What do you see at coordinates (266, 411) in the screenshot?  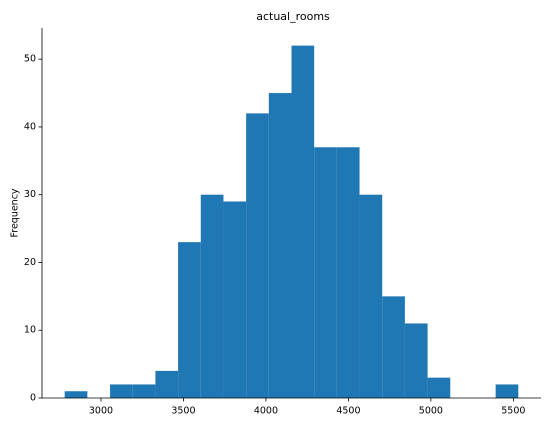 I see `x-tick-label: 4000` at bounding box center [266, 411].